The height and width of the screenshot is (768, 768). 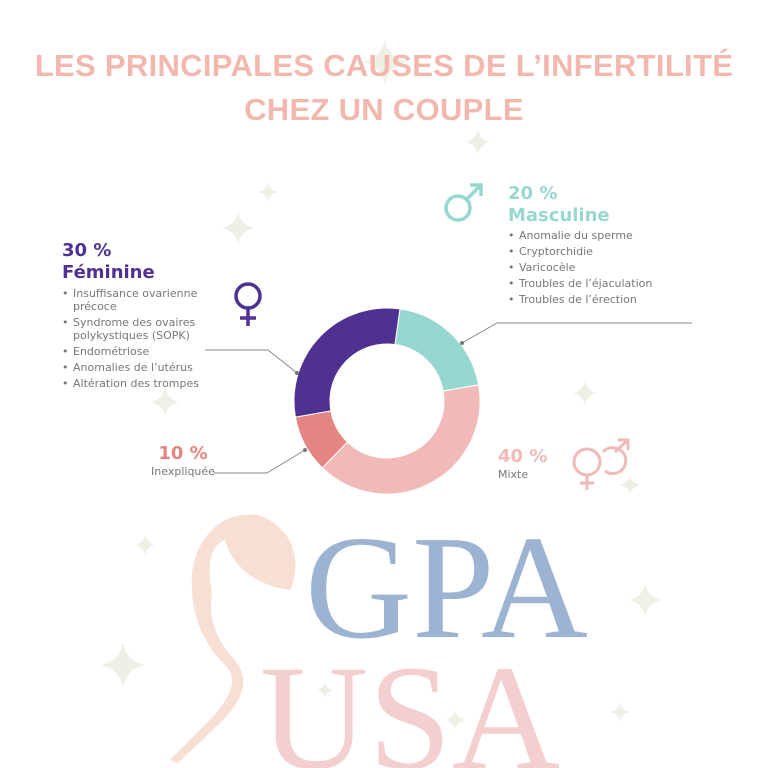 What do you see at coordinates (608, 283) in the screenshot?
I see `list-item: Troubles de l’éjaculation` at bounding box center [608, 283].